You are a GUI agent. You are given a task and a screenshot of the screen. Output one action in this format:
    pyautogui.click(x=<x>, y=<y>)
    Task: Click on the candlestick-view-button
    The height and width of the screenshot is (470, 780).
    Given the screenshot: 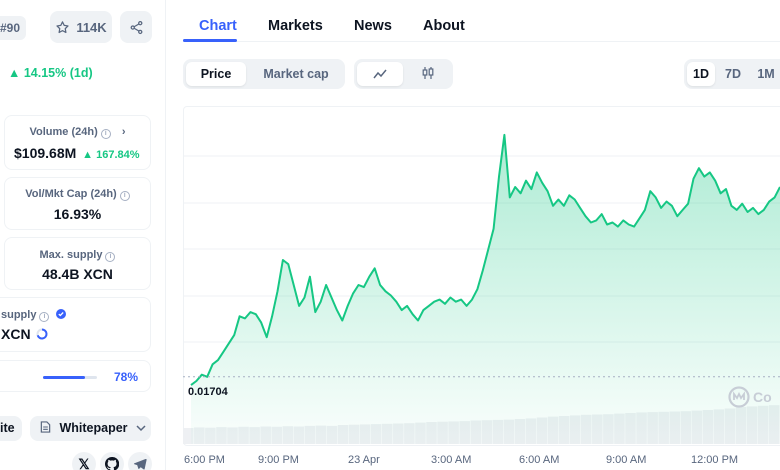 What is the action you would take?
    pyautogui.click(x=428, y=74)
    